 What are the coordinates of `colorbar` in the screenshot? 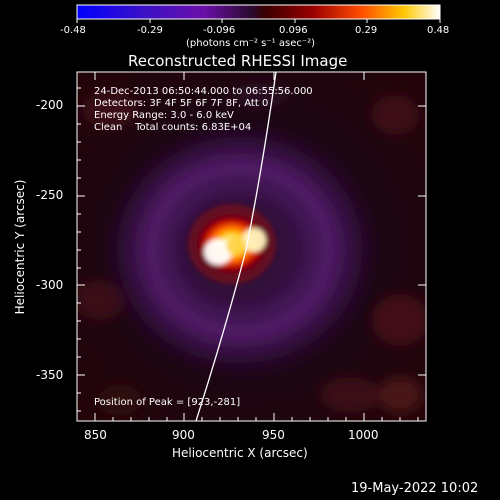 It's located at (258, 12).